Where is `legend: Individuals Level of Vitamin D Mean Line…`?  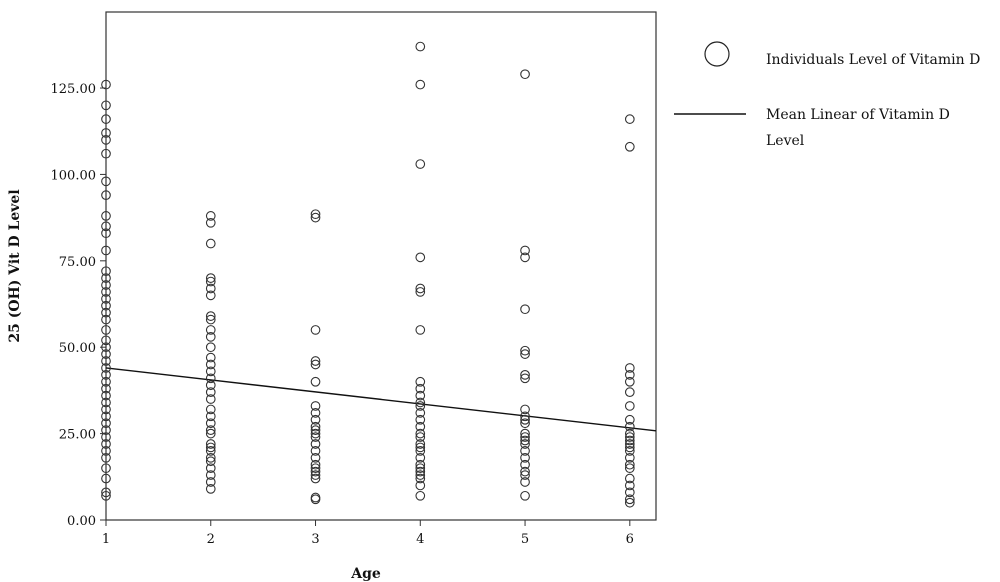
legend: Individuals Level of Vitamin D Mean Line… is located at coordinates (827, 95).